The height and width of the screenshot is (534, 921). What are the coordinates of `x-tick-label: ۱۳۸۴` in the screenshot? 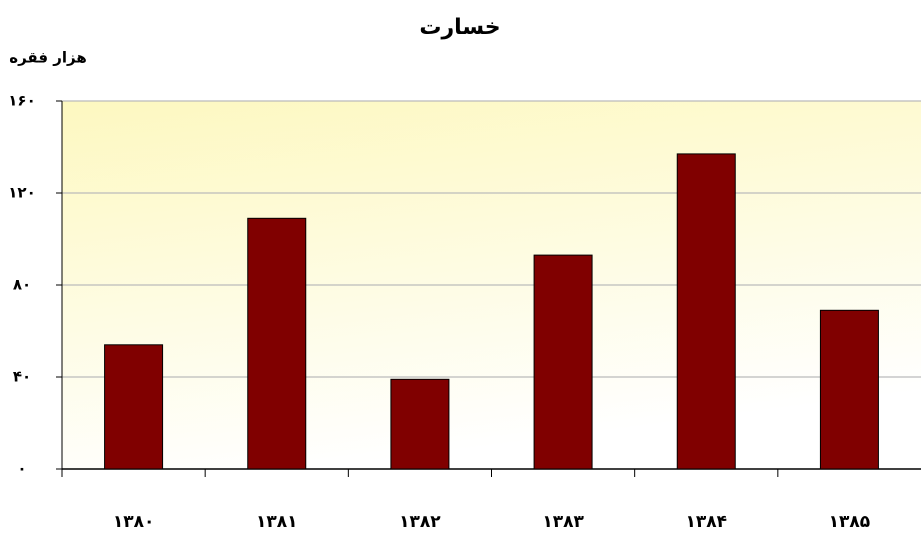 It's located at (706, 522).